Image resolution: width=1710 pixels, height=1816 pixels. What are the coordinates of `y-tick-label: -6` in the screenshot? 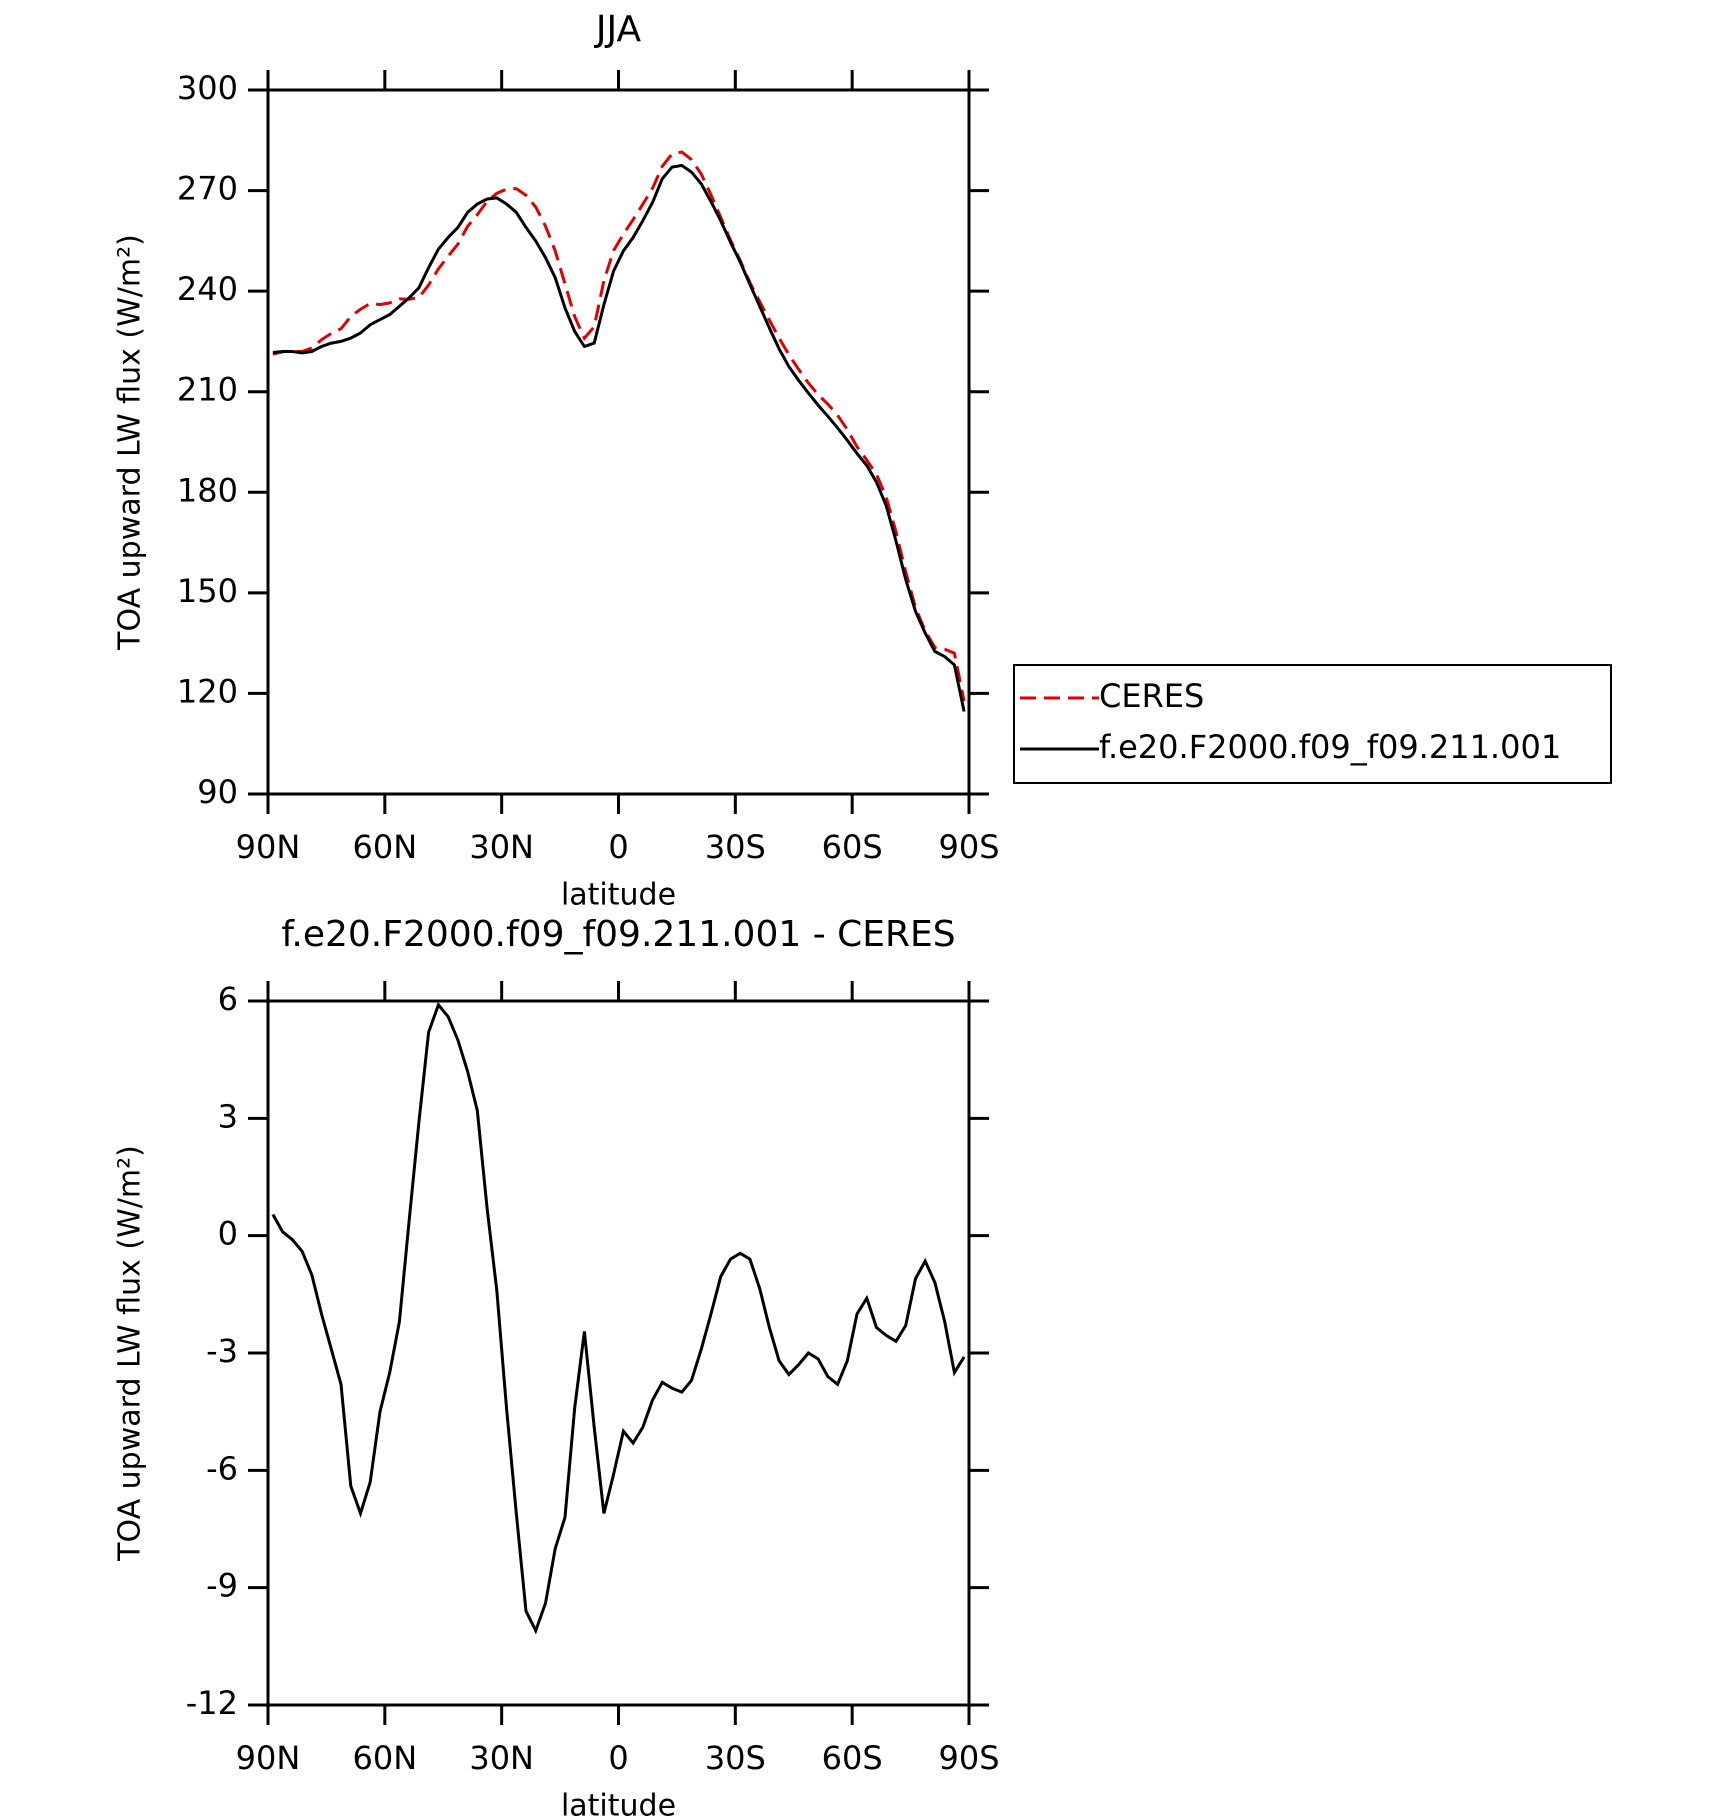 It's located at (222, 1468).